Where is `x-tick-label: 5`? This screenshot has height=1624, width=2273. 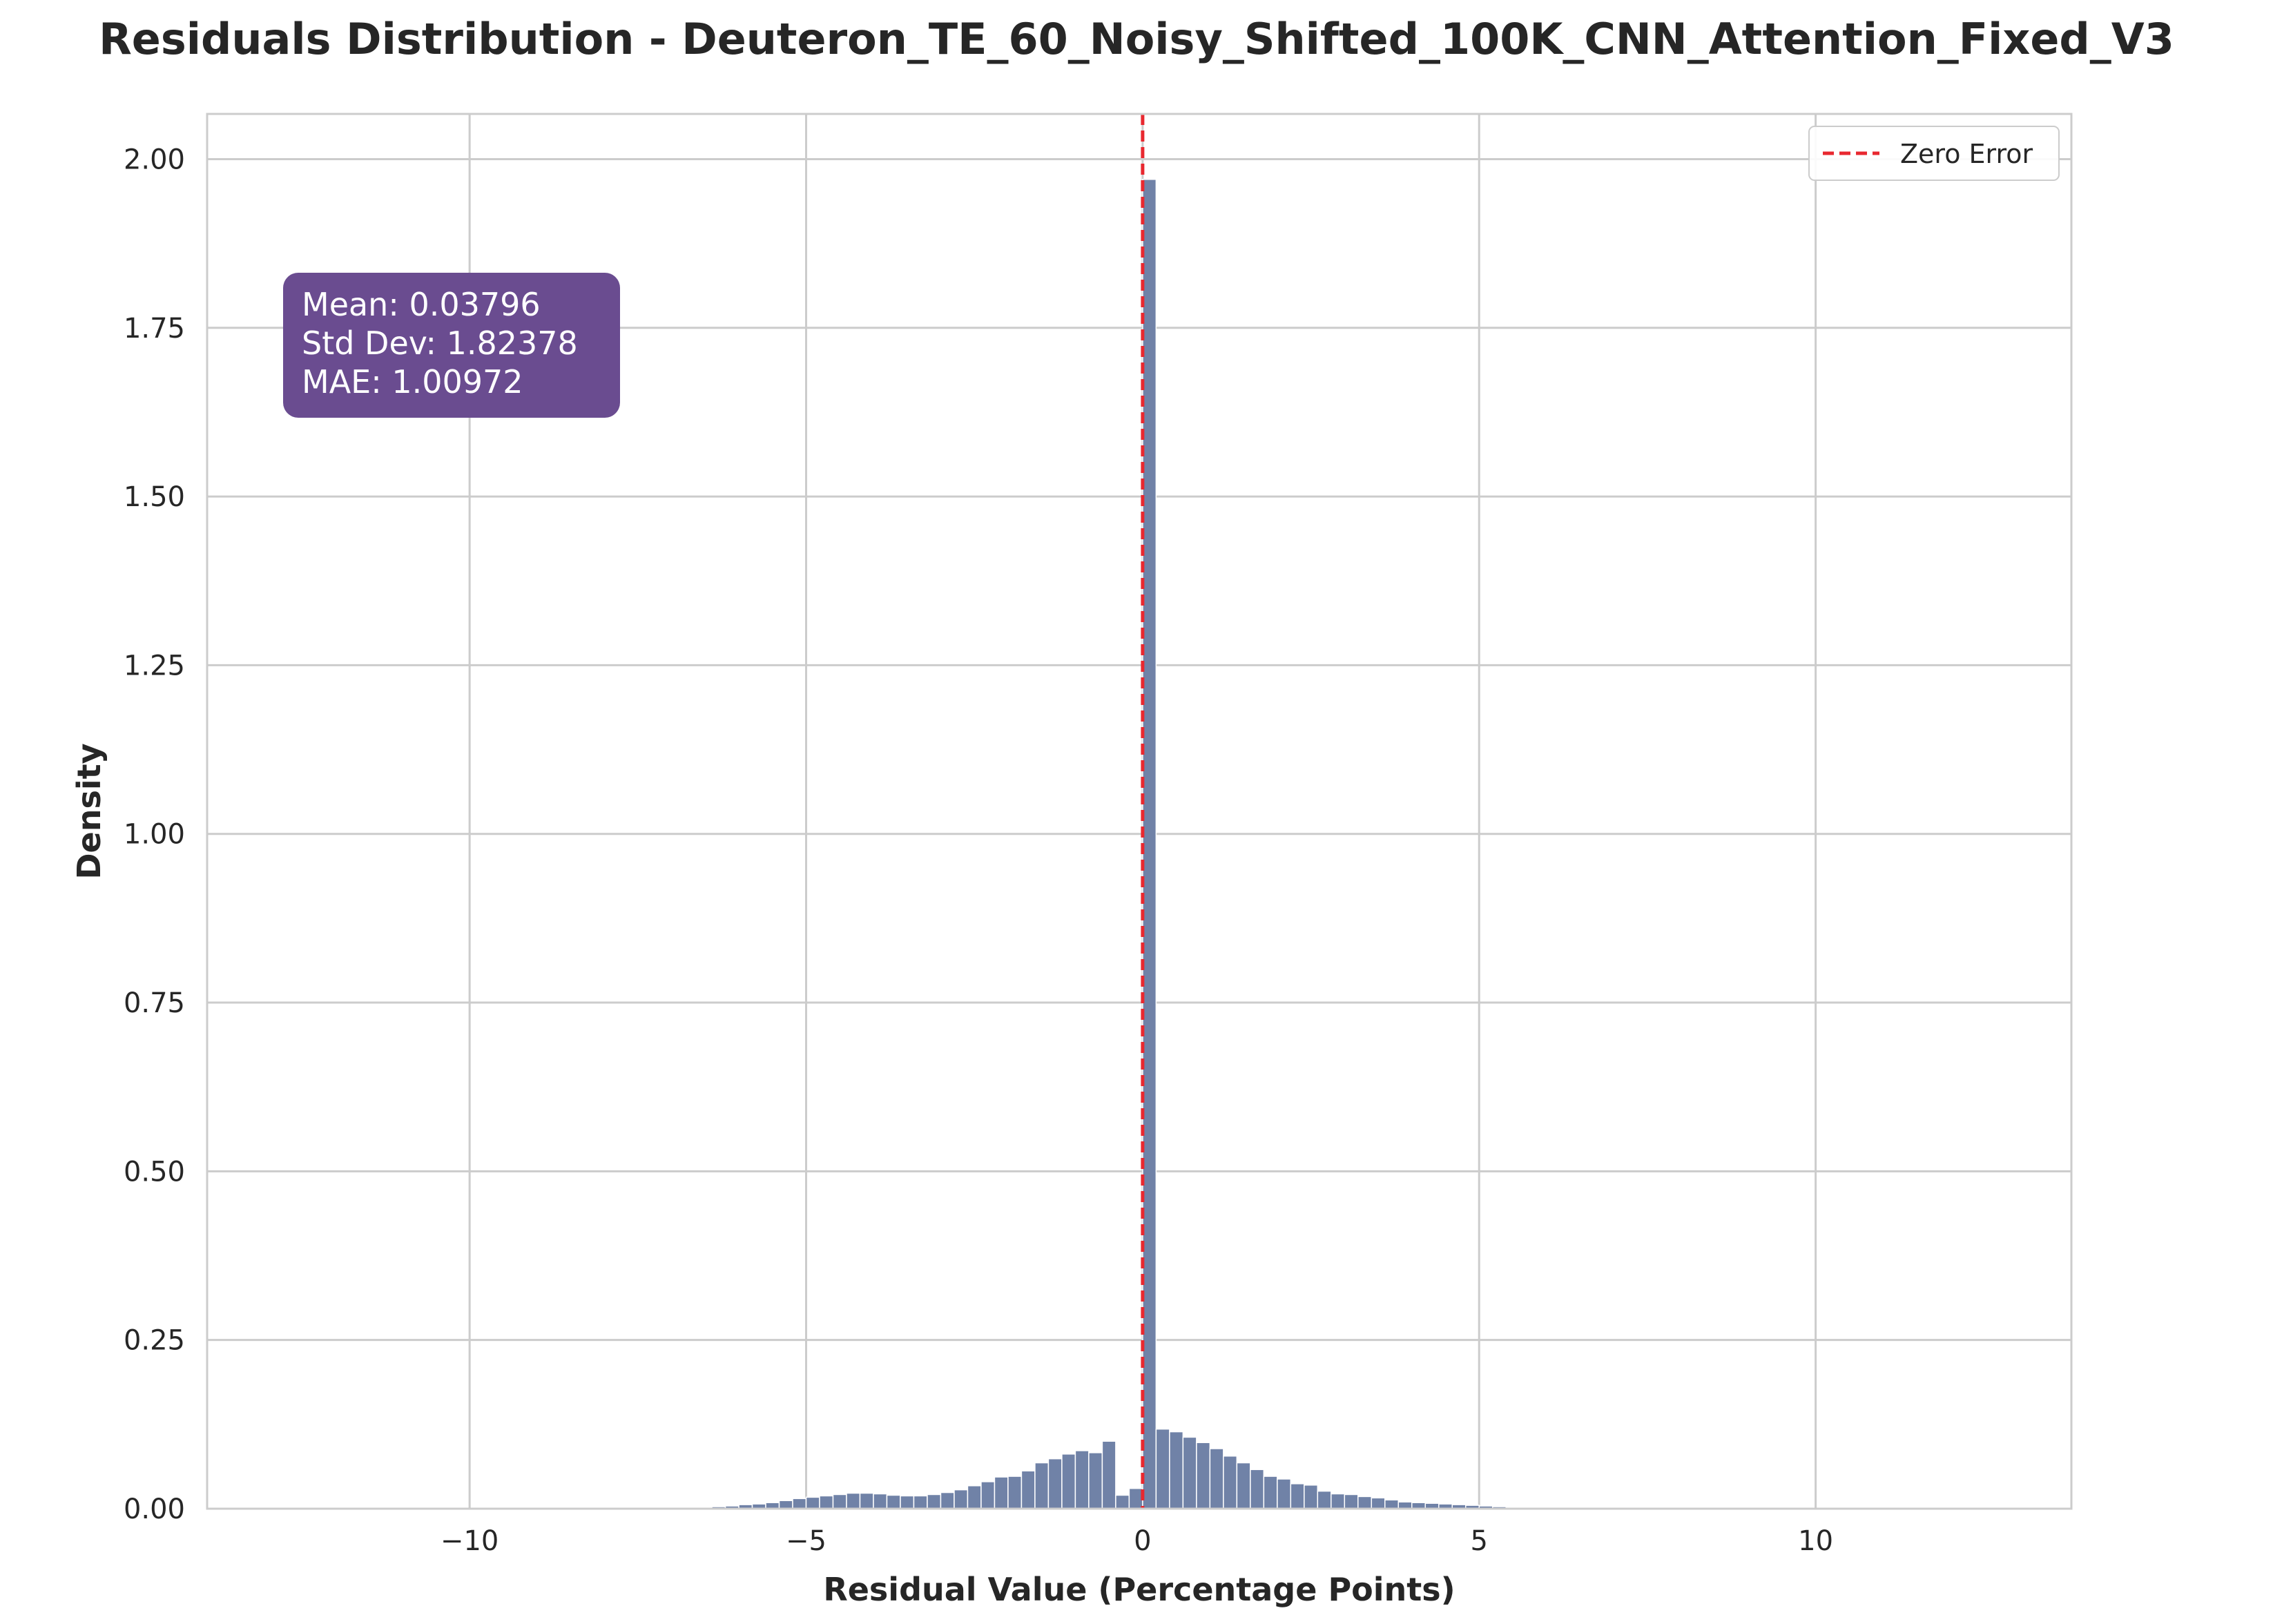
x-tick-label: 5 is located at coordinates (1479, 1541).